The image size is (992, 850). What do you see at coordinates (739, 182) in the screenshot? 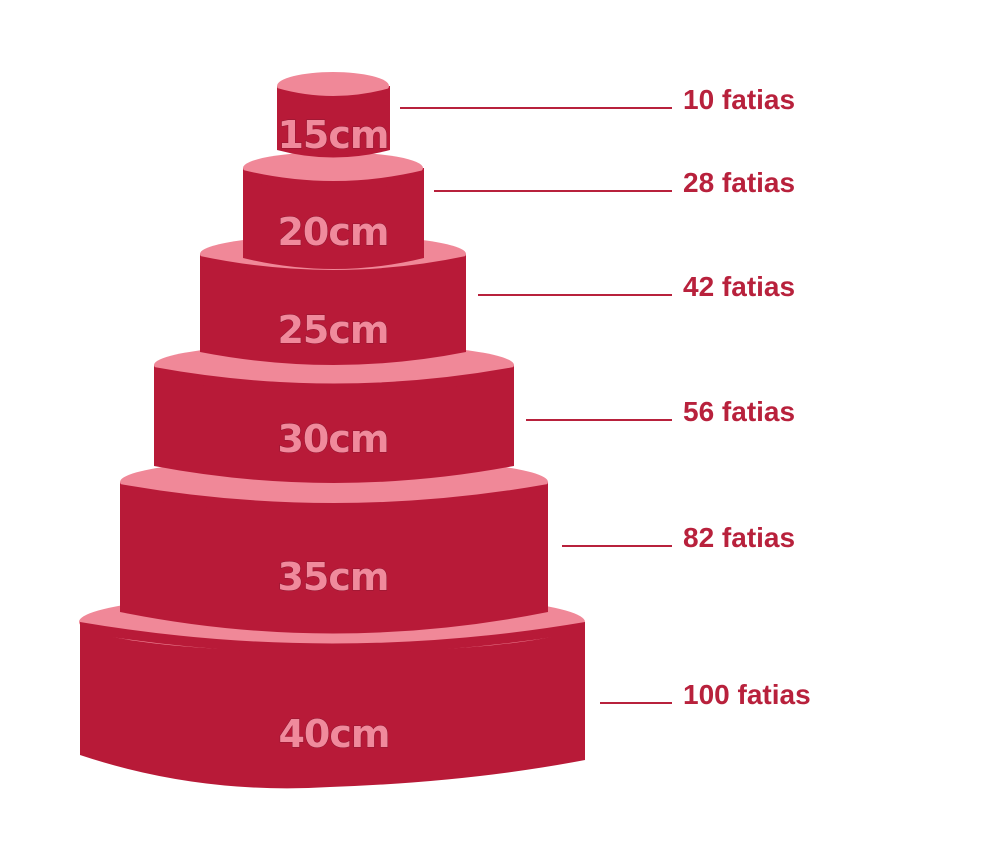
I see `slice-count-label: 28 fatias` at bounding box center [739, 182].